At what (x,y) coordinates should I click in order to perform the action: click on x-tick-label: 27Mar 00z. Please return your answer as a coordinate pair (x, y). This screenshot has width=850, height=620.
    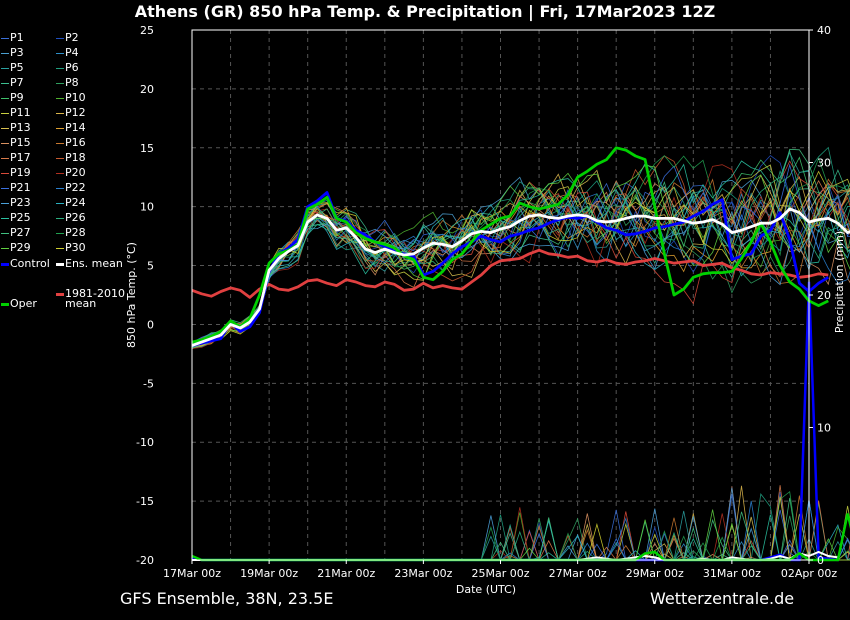
    Looking at the image, I should click on (578, 573).